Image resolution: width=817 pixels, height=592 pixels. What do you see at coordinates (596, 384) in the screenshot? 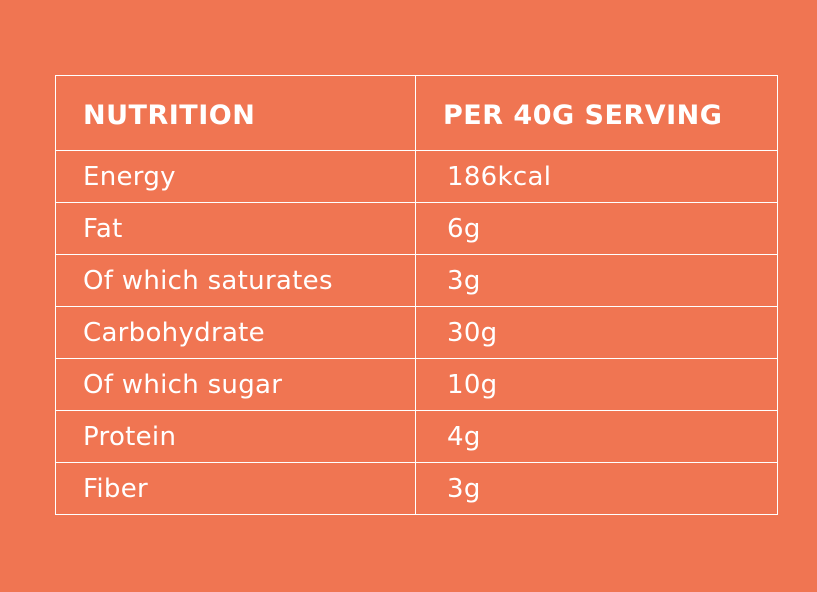
I see `nutrient-amount: 10g` at bounding box center [596, 384].